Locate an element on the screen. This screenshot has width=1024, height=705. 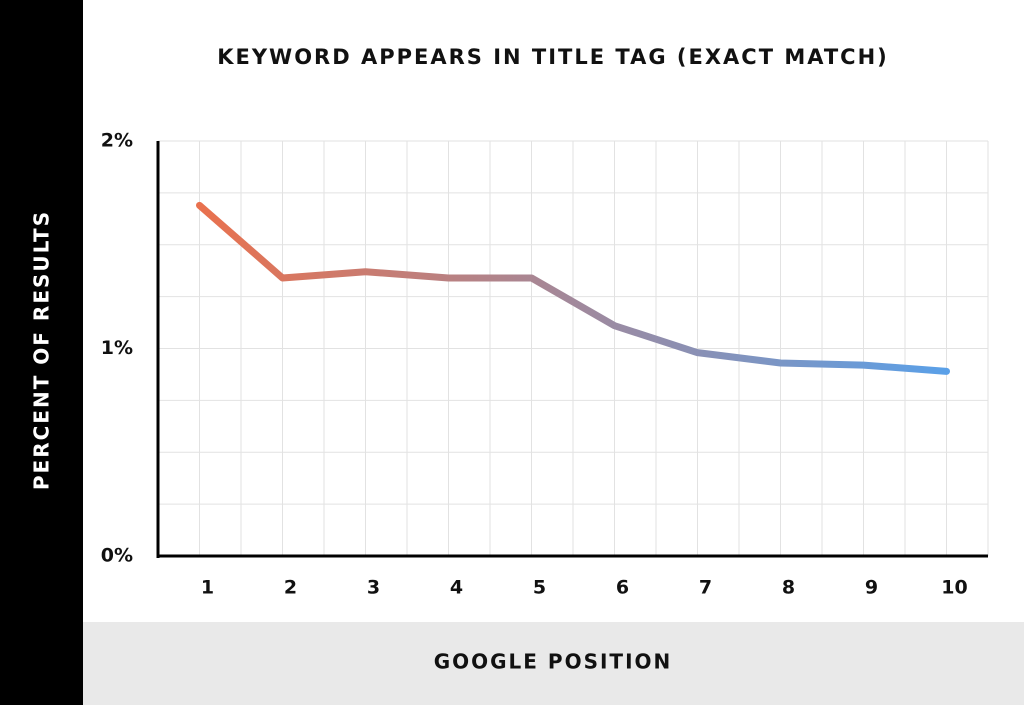
x-axis-label: GOOGLE POSITION is located at coordinates (553, 662).